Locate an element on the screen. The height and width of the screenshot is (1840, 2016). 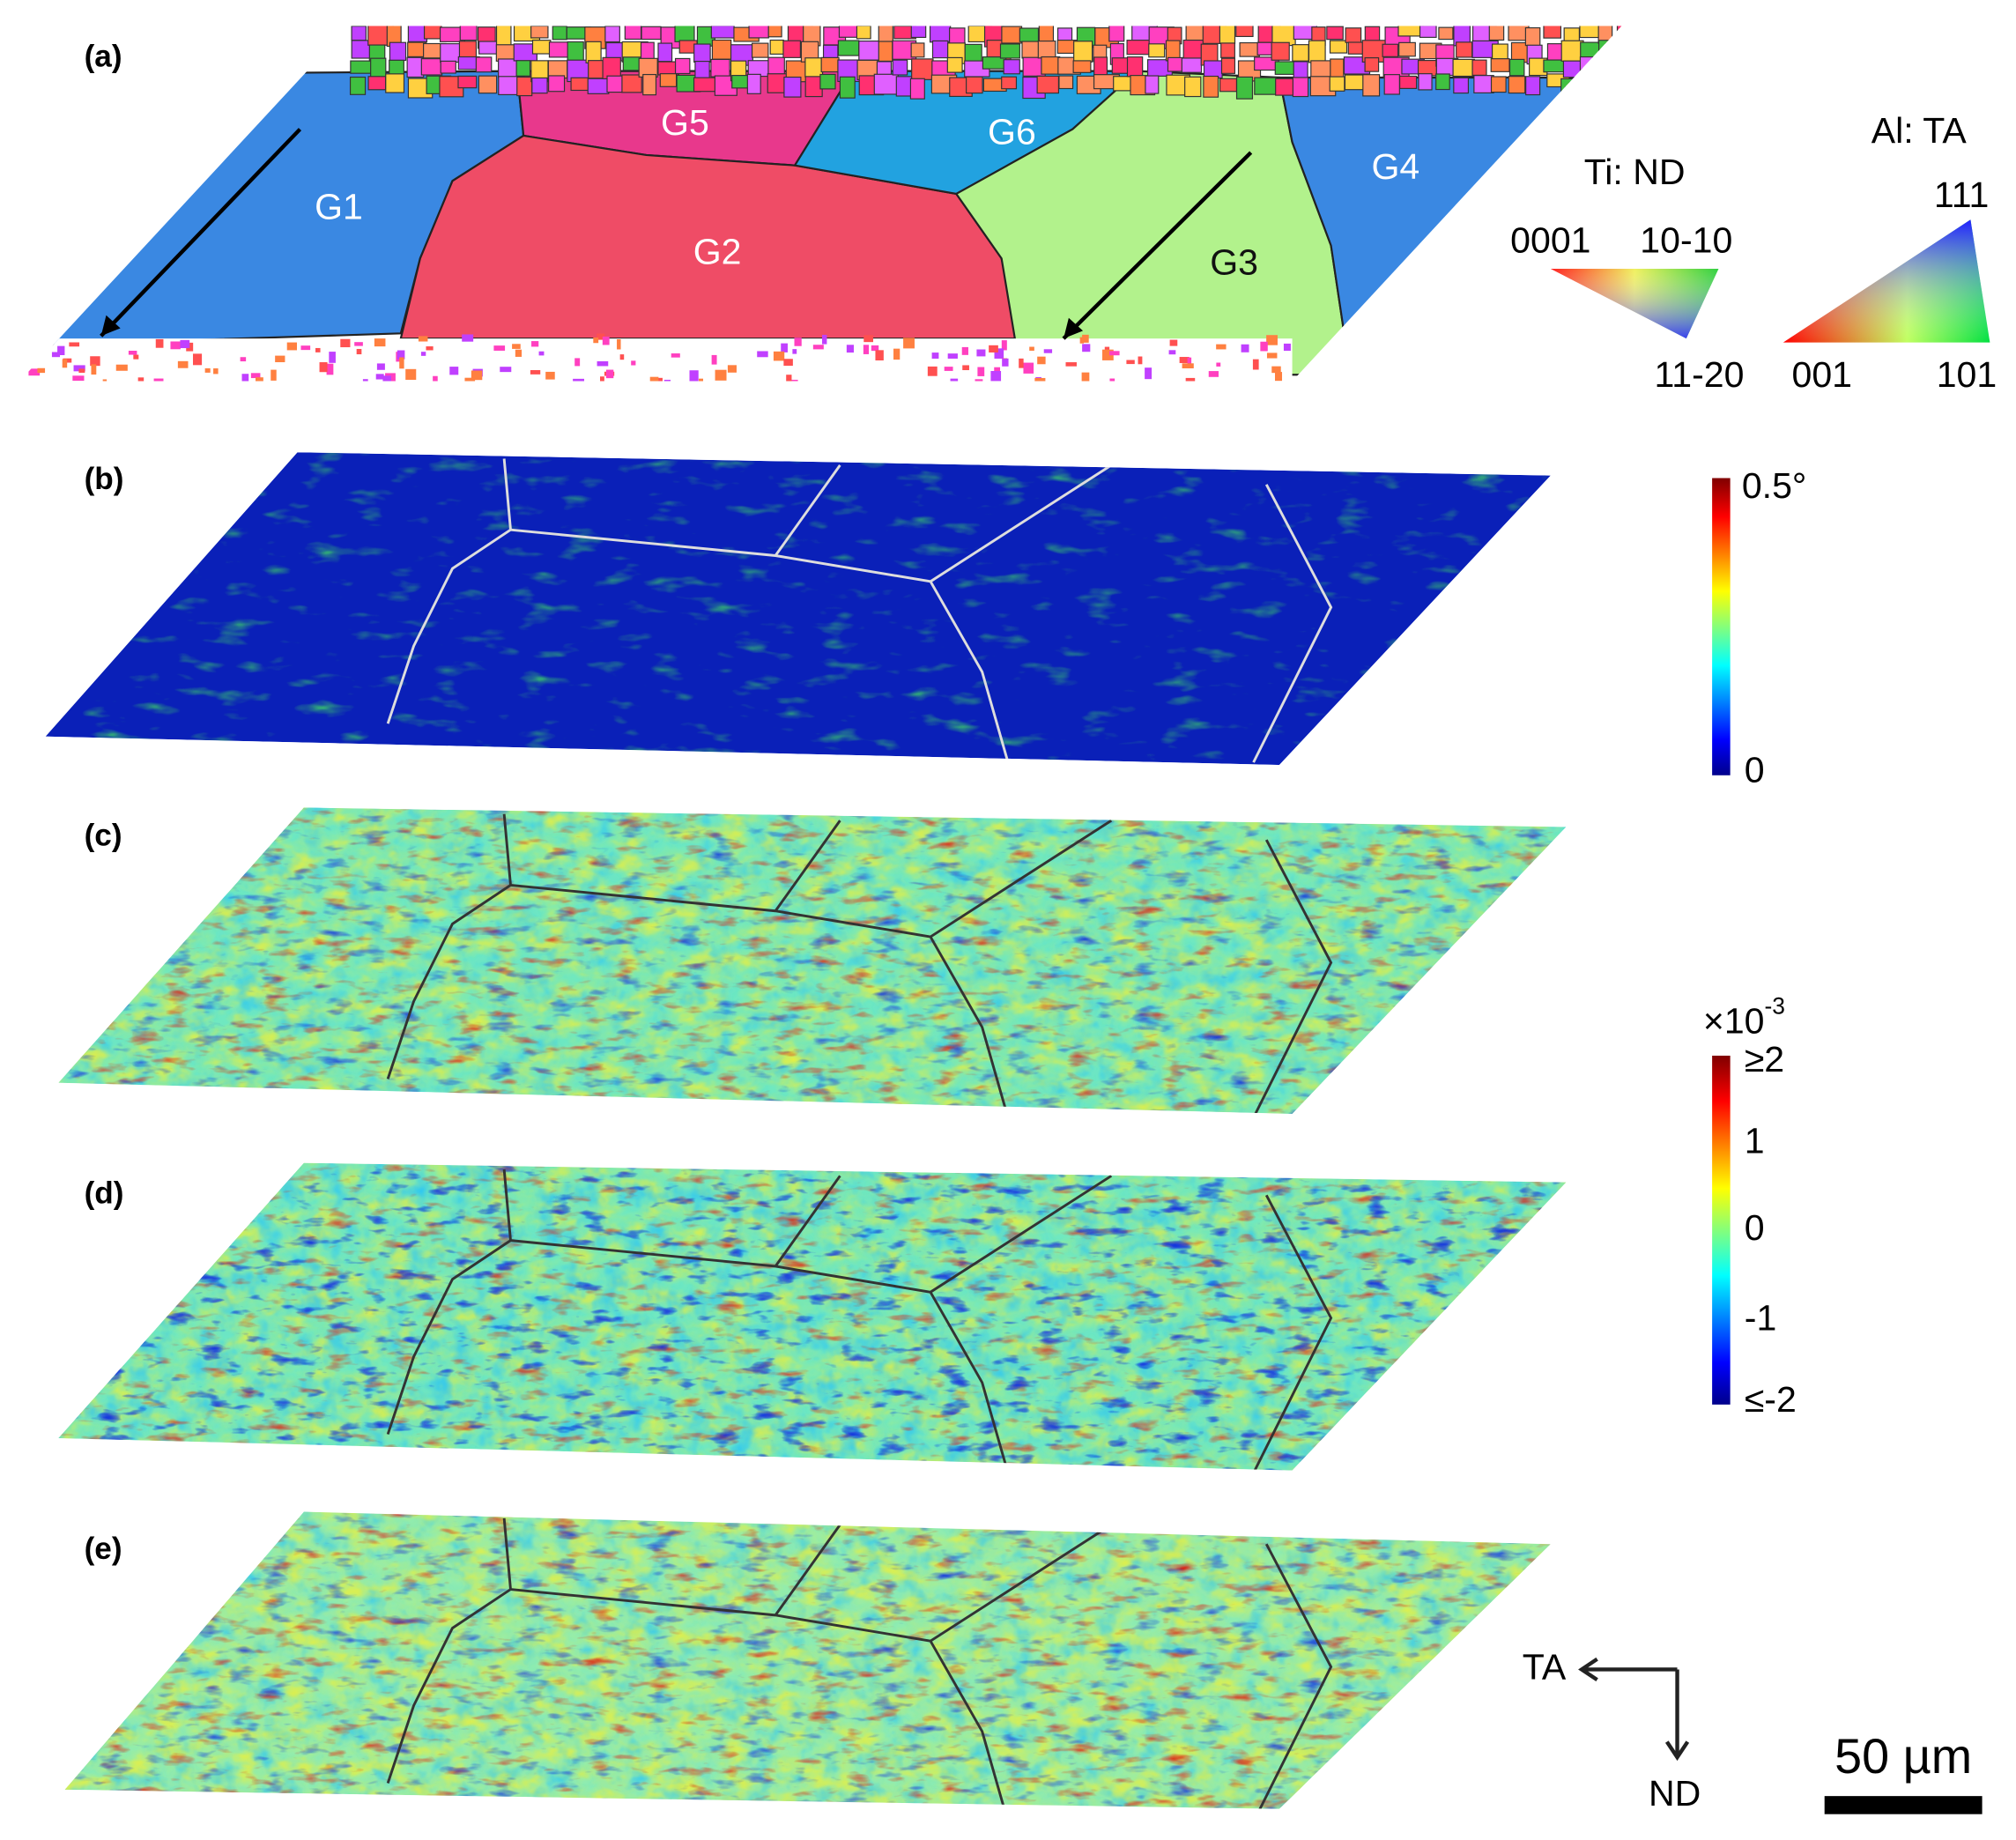
colorbar-label: 0 is located at coordinates (1755, 770).